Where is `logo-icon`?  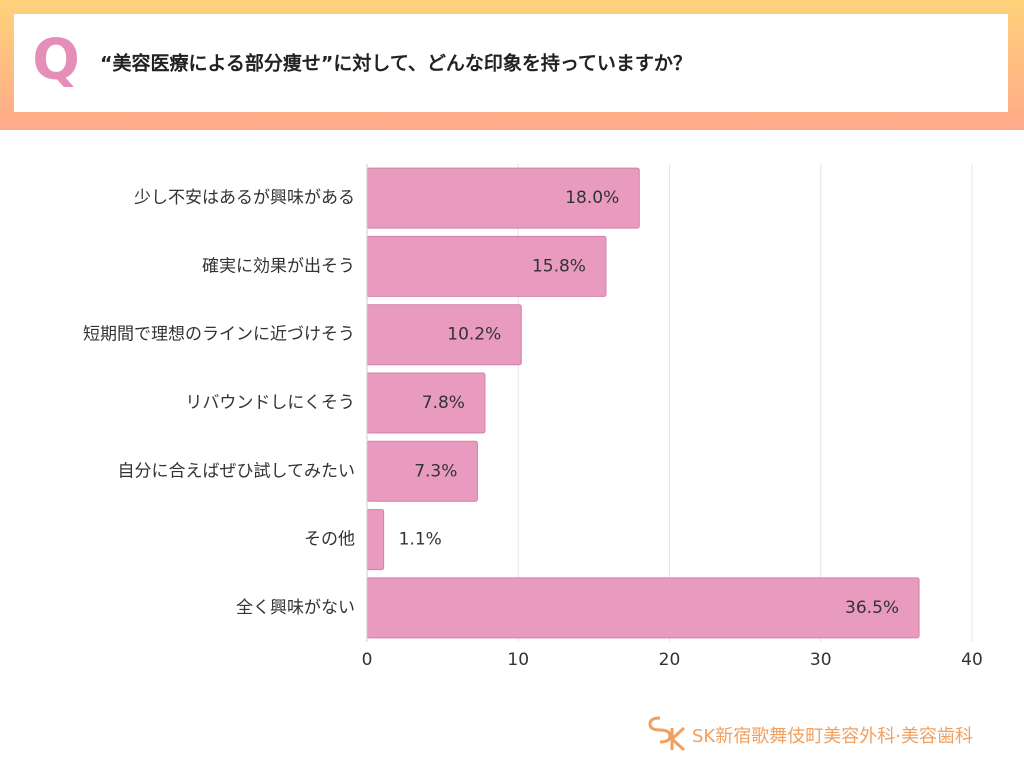
logo-icon is located at coordinates (667, 734).